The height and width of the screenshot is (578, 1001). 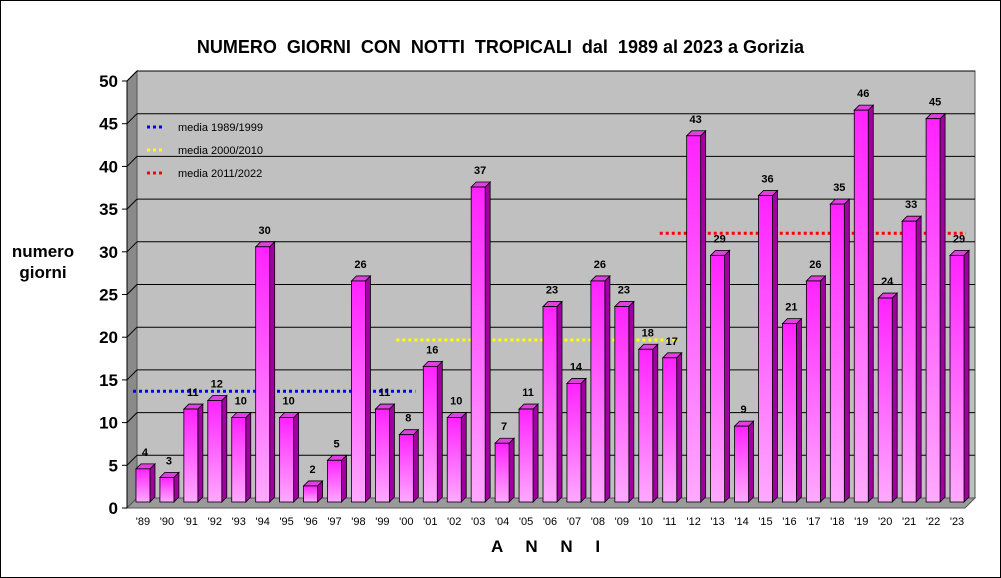 I want to click on data-label: 17, so click(x=672, y=342).